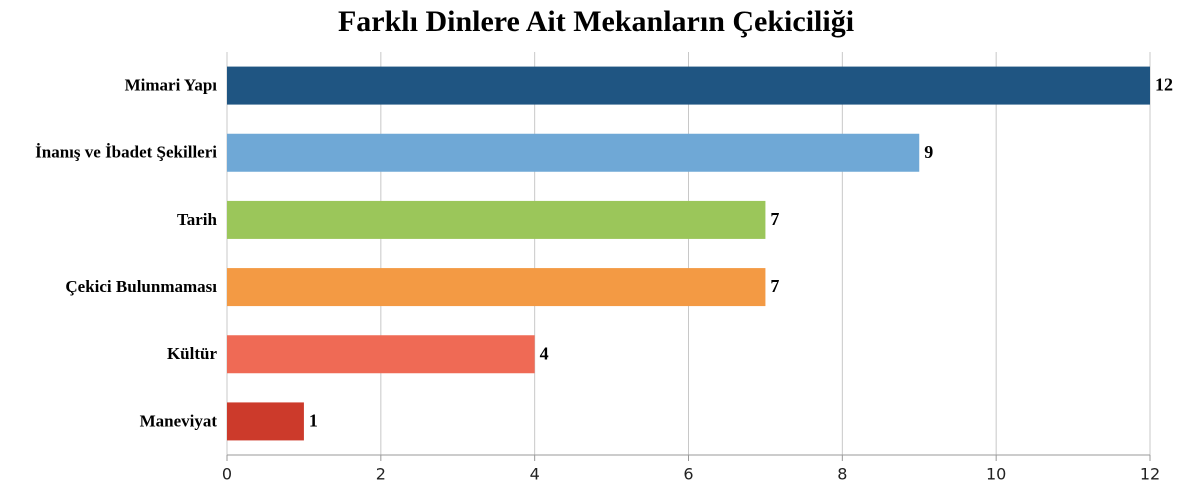 The width and height of the screenshot is (1193, 491). I want to click on chart-title: Farklı Dinlere Ait Mekanların Çekiciliği, so click(596, 21).